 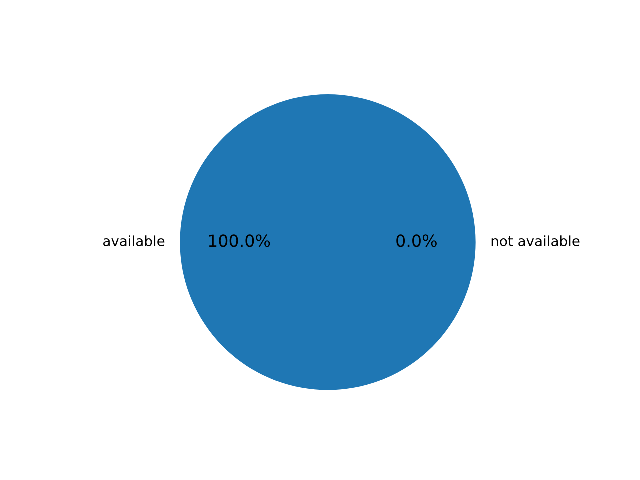 I want to click on text: 0.0%, so click(x=416, y=241).